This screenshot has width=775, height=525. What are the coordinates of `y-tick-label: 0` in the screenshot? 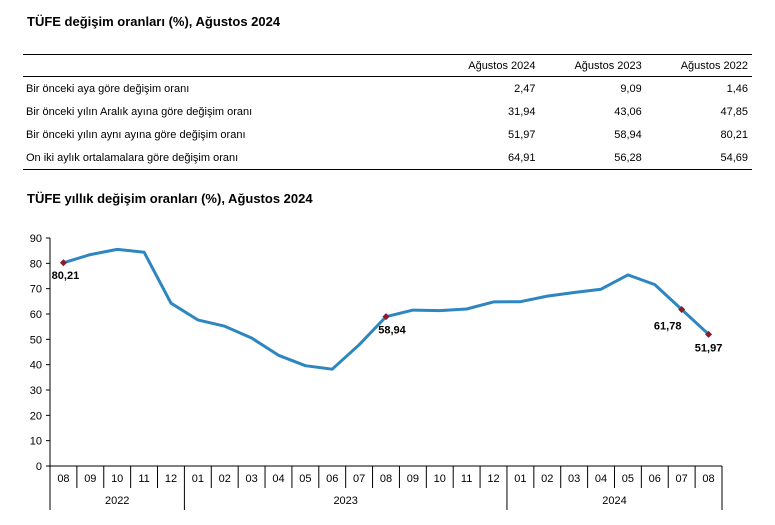 It's located at (39, 467).